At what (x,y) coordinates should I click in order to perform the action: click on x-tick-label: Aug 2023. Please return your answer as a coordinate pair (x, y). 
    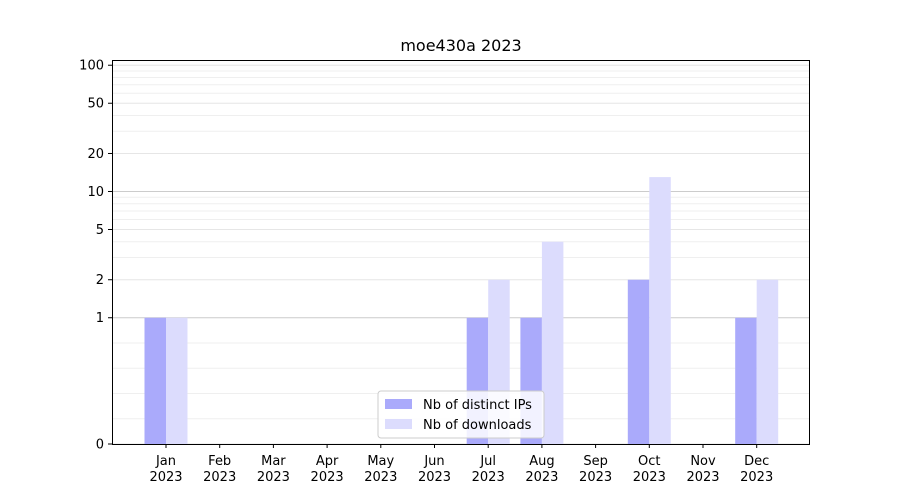
    Looking at the image, I should click on (541, 469).